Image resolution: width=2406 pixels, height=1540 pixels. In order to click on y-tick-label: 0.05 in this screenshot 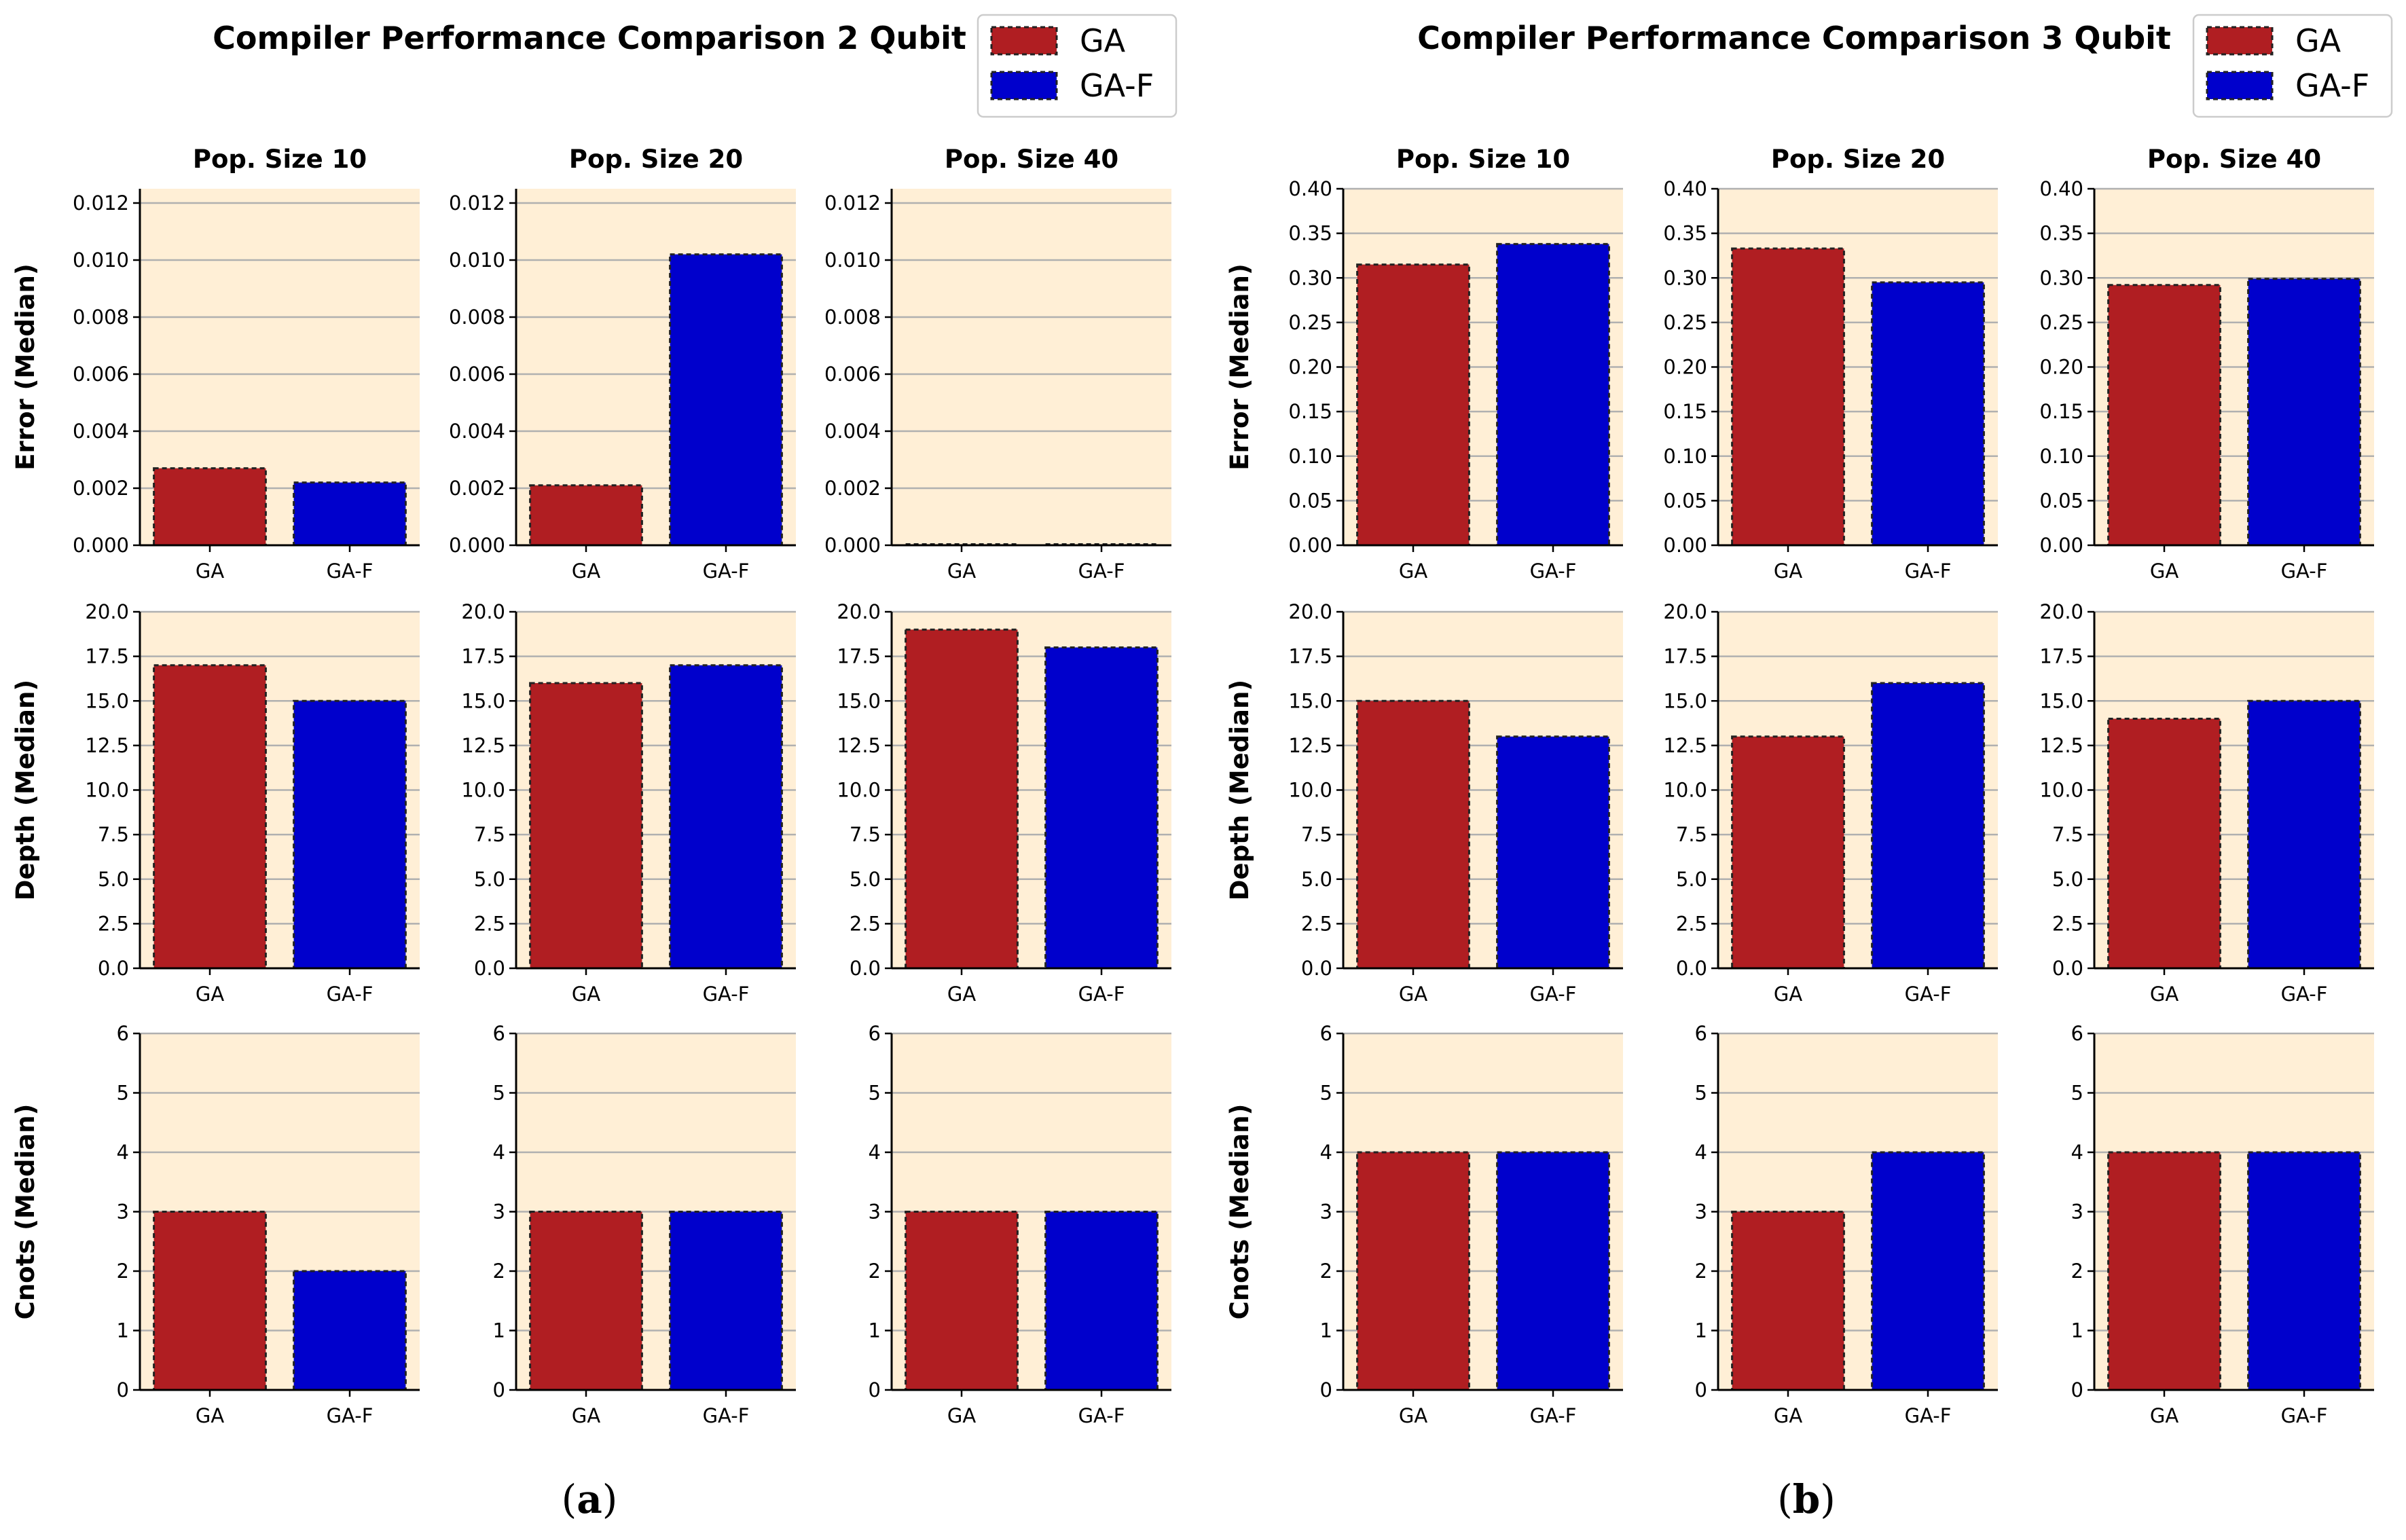, I will do `click(2061, 501)`.